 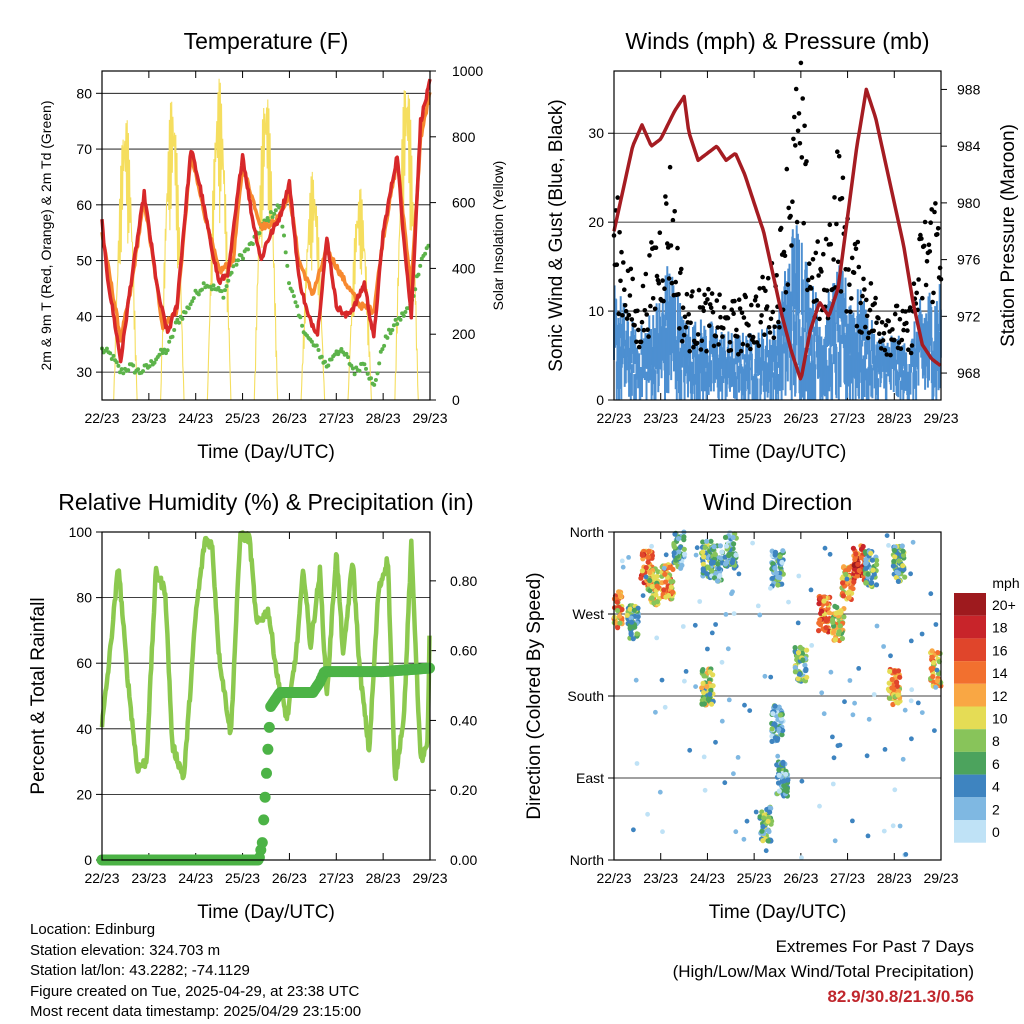 What do you see at coordinates (38, 695) in the screenshot?
I see `left-axis-label: Percent & Total Rainfall` at bounding box center [38, 695].